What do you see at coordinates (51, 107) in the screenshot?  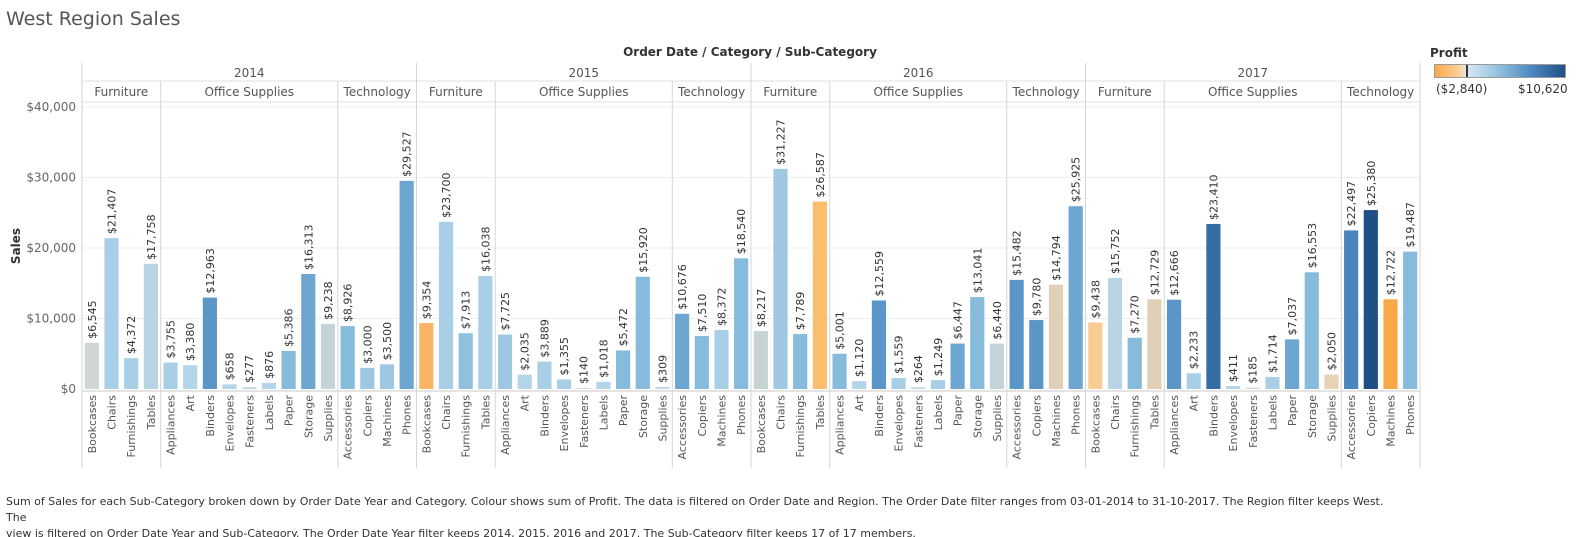 I see `y-tick-label: $40,000` at bounding box center [51, 107].